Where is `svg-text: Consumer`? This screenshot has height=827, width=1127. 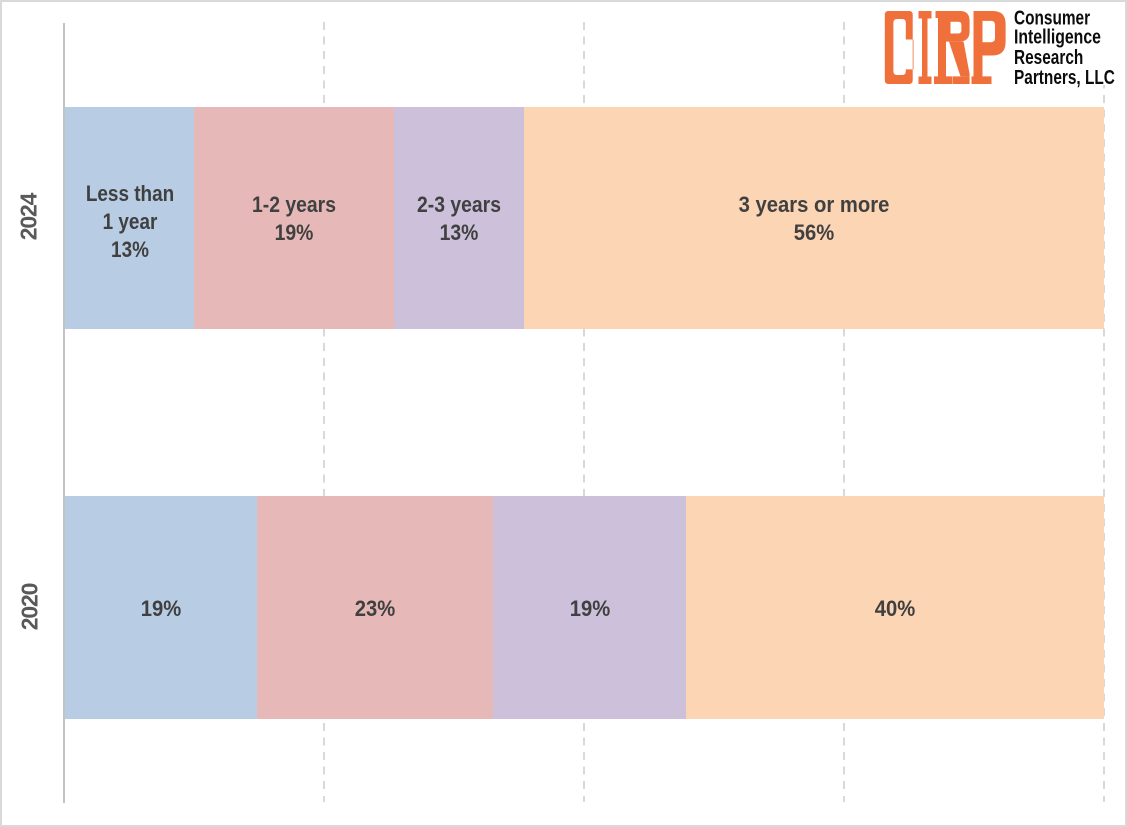 svg-text: Consumer is located at coordinates (1052, 18).